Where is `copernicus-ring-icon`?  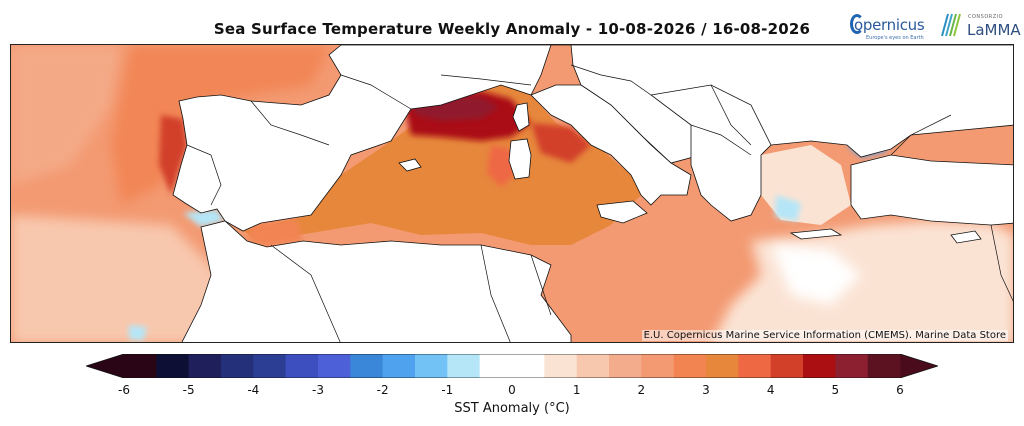 copernicus-ring-icon is located at coordinates (857, 24).